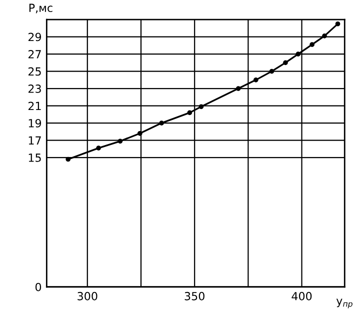  I want to click on y-tick-label: 27, so click(34, 54).